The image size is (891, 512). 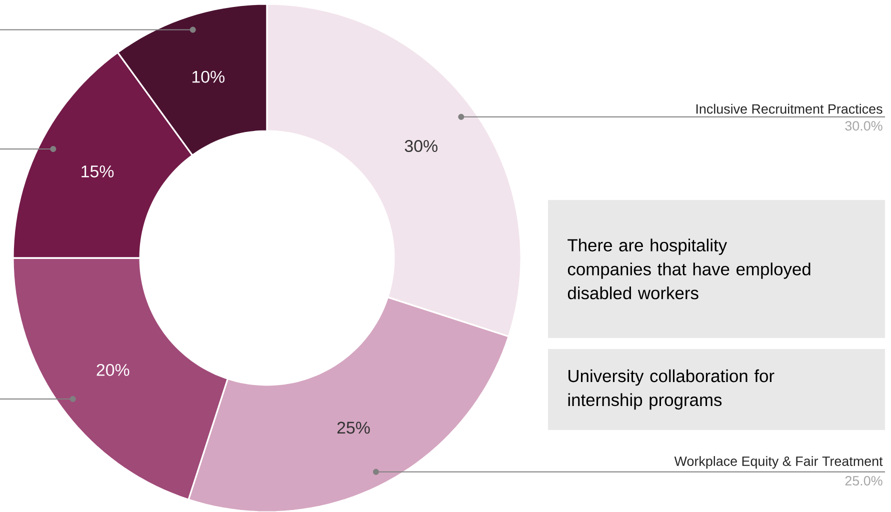 I want to click on text: University collaboration for internship programs, so click(x=671, y=389).